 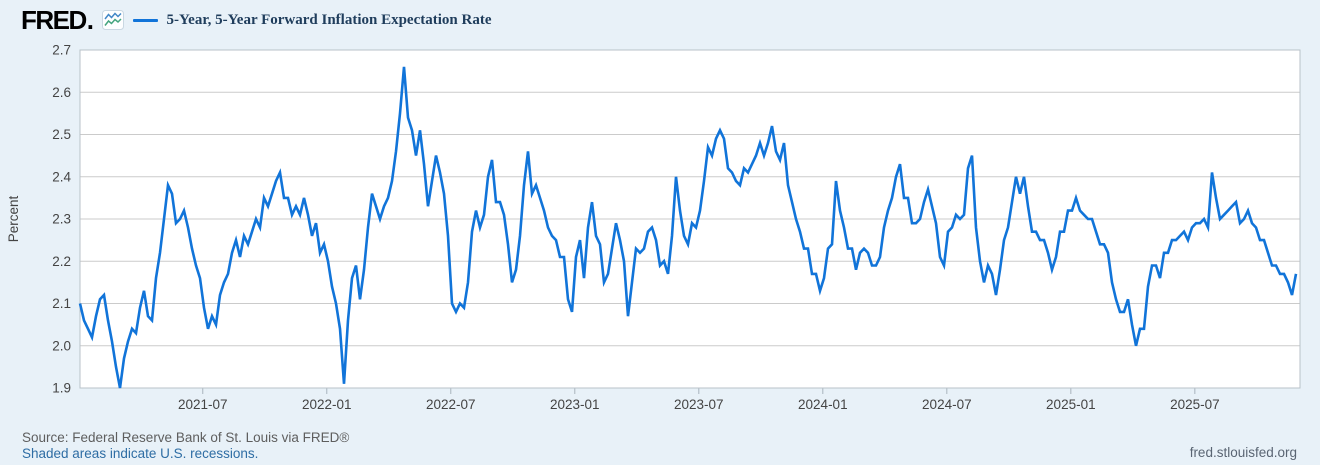 I want to click on x-tick-label: 2021-07, so click(x=203, y=404).